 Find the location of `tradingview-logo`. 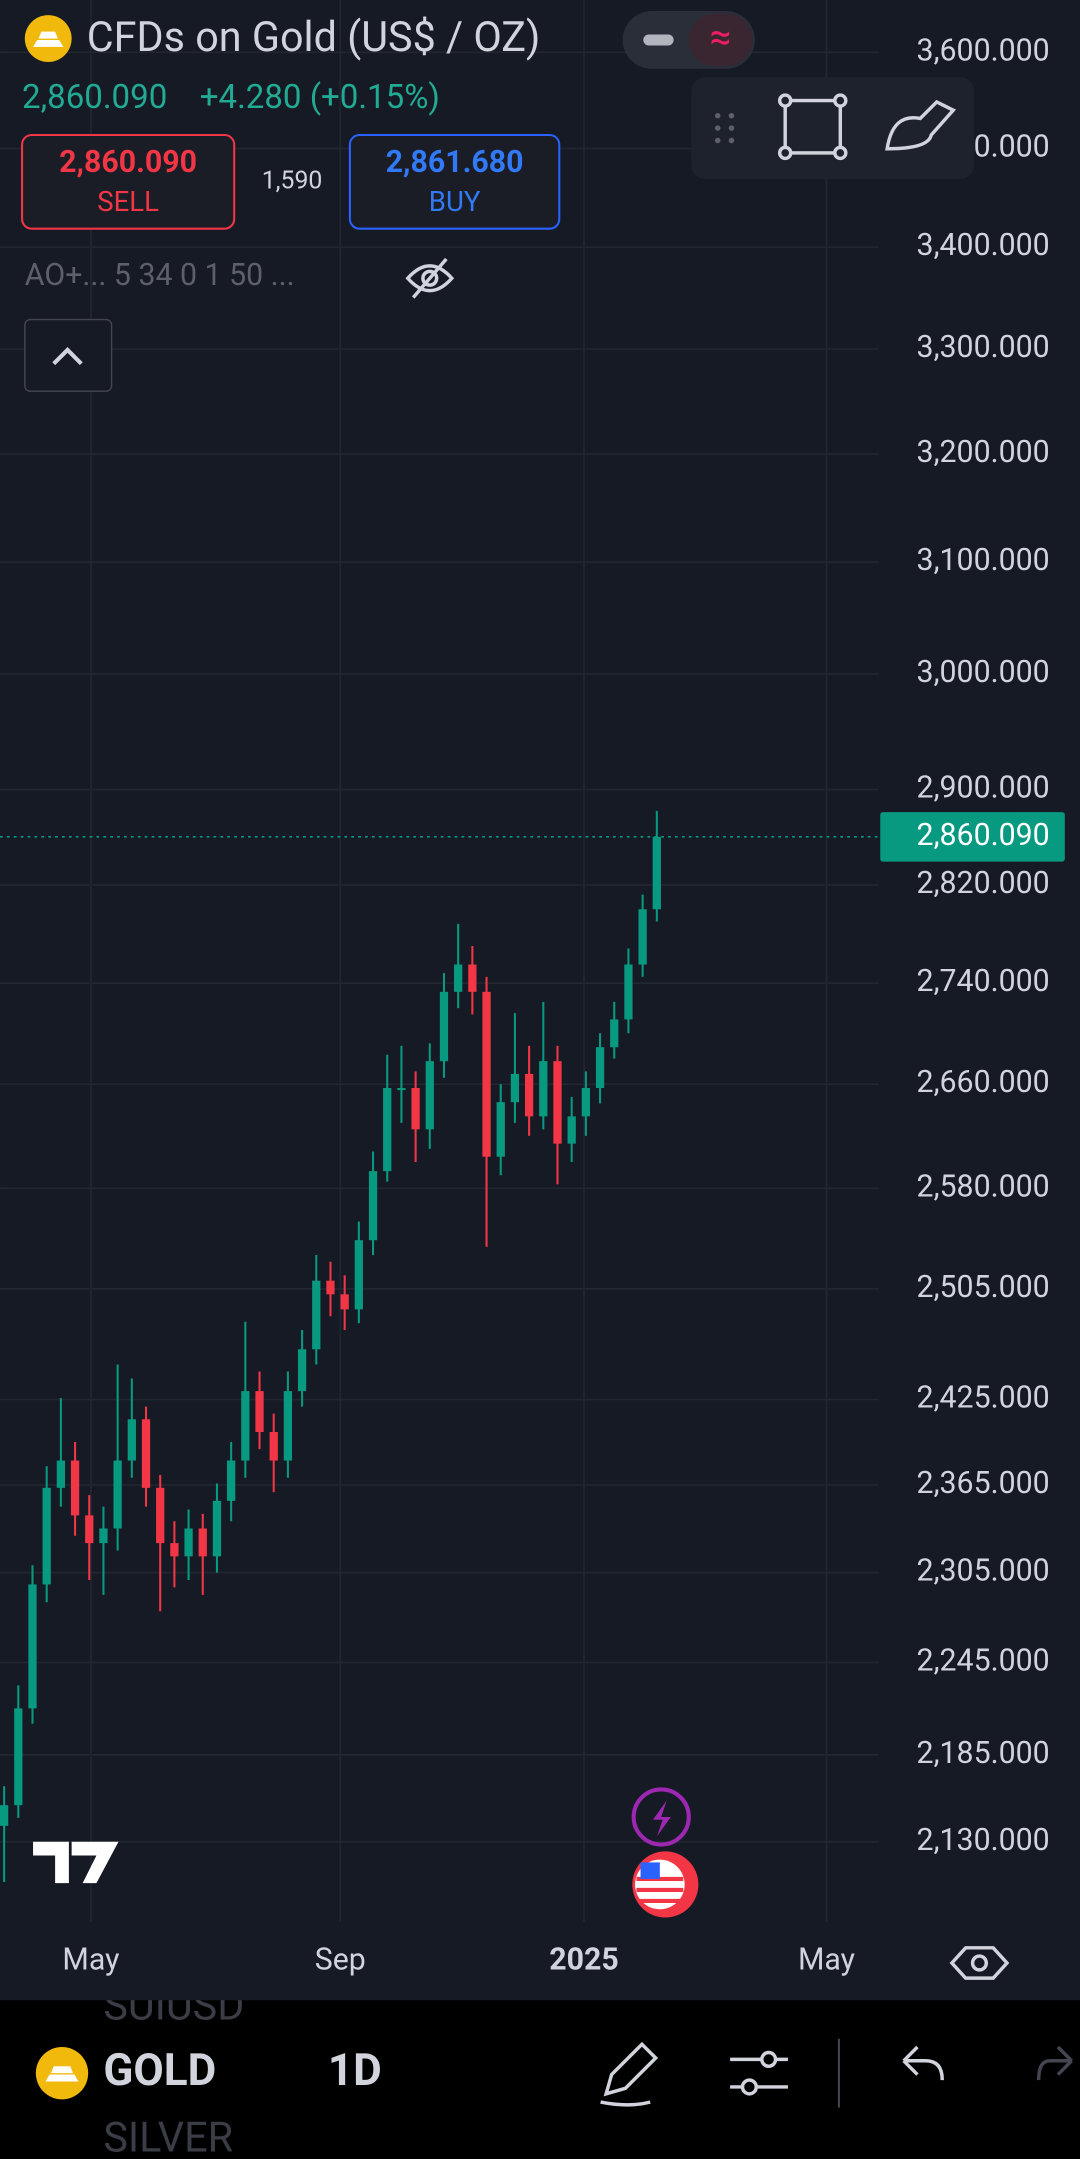

tradingview-logo is located at coordinates (76, 1862).